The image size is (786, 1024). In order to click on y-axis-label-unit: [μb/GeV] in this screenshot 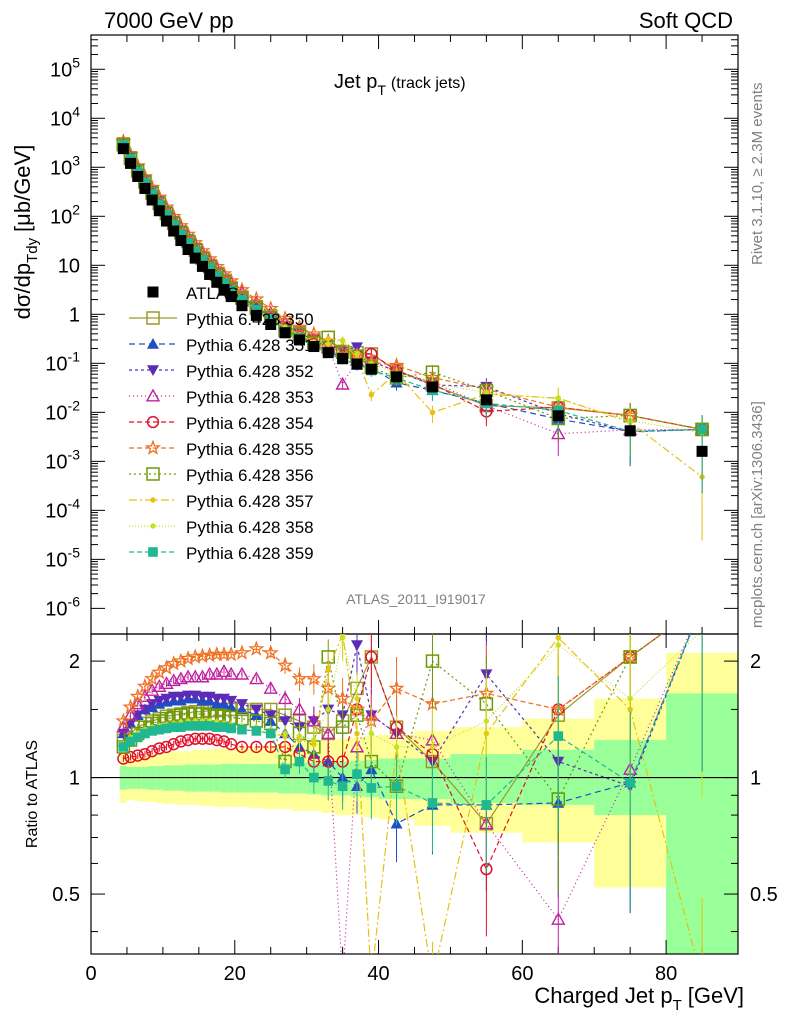, I will do `click(22, 188)`.